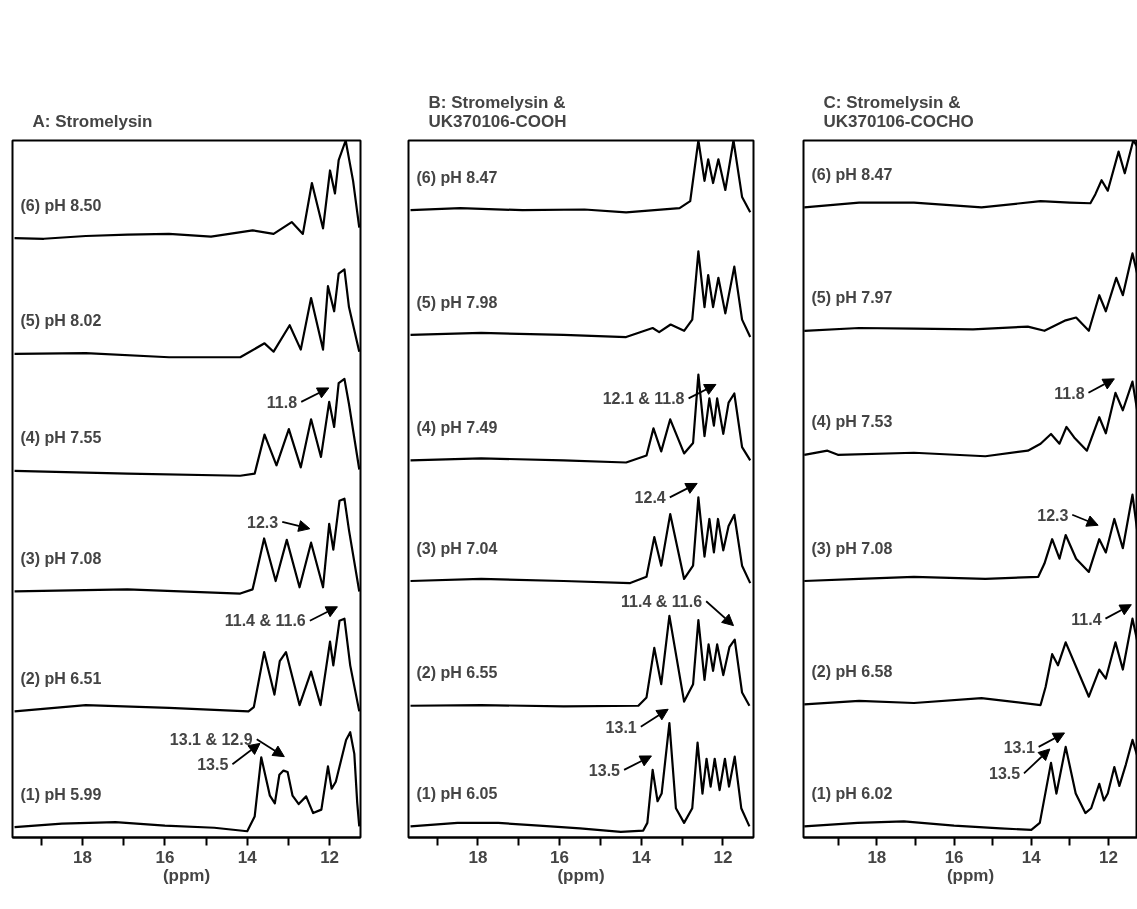 The height and width of the screenshot is (909, 1137). Describe the element at coordinates (852, 793) in the screenshot. I see `series-label: (1) pH 6.02` at that location.